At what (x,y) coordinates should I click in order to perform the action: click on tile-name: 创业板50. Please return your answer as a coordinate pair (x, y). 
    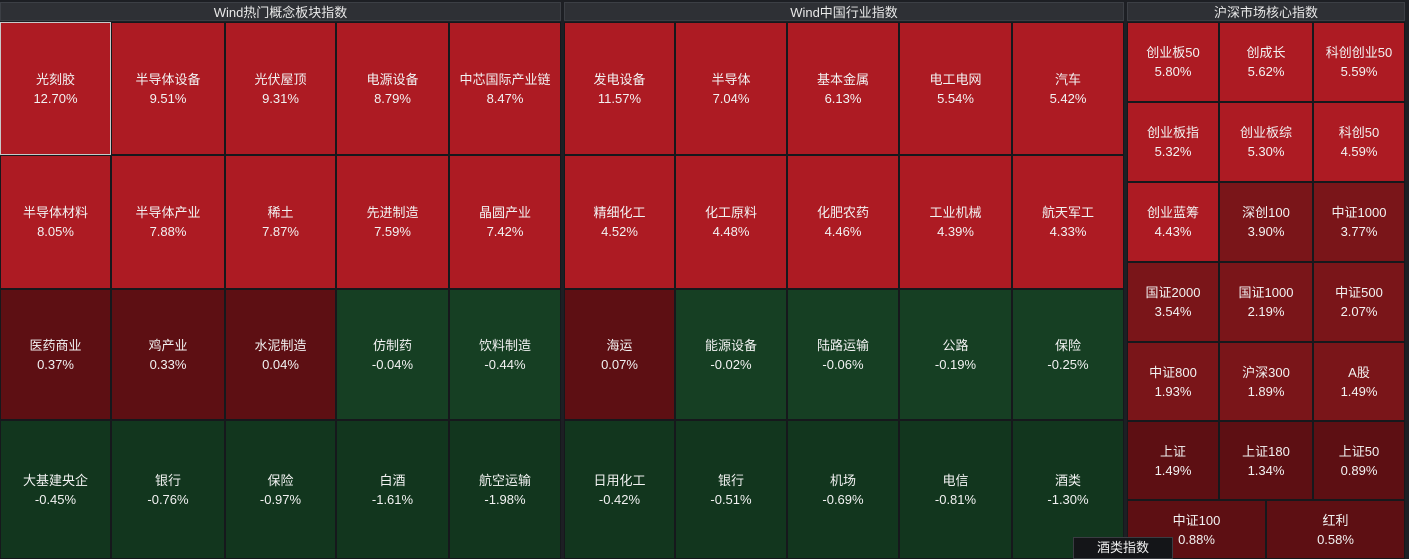
    Looking at the image, I should click on (1173, 52).